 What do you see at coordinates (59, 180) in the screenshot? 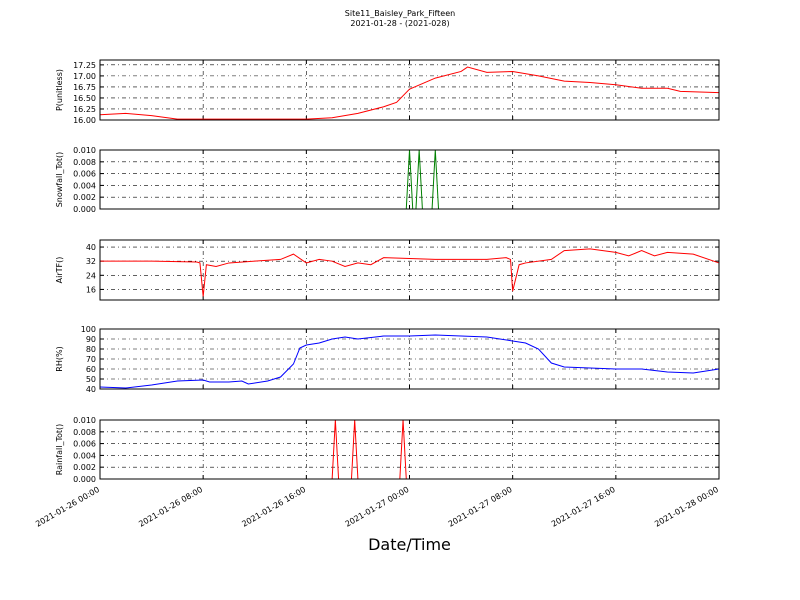
I see `y-axis-label: Snowfall_Tot()` at bounding box center [59, 180].